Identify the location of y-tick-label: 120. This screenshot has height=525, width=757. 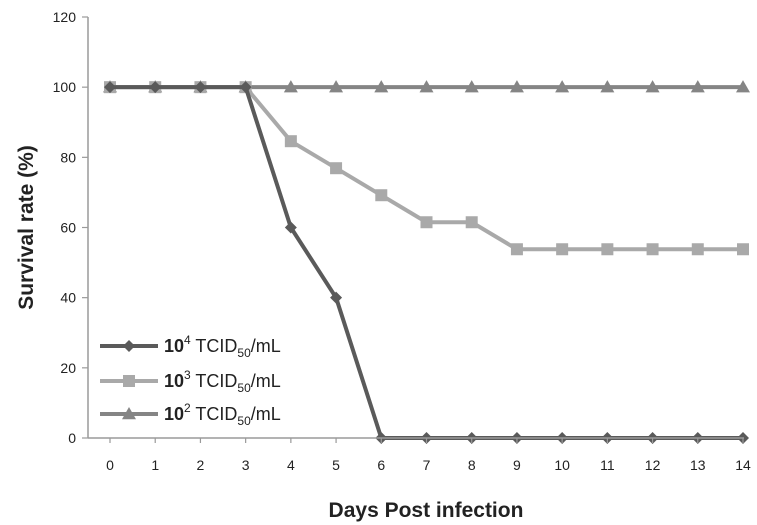
(65, 17).